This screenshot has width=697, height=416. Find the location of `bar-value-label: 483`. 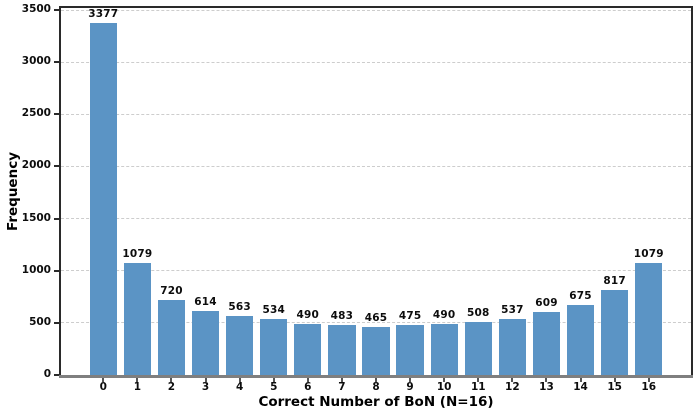

bar-value-label: 483 is located at coordinates (342, 315).